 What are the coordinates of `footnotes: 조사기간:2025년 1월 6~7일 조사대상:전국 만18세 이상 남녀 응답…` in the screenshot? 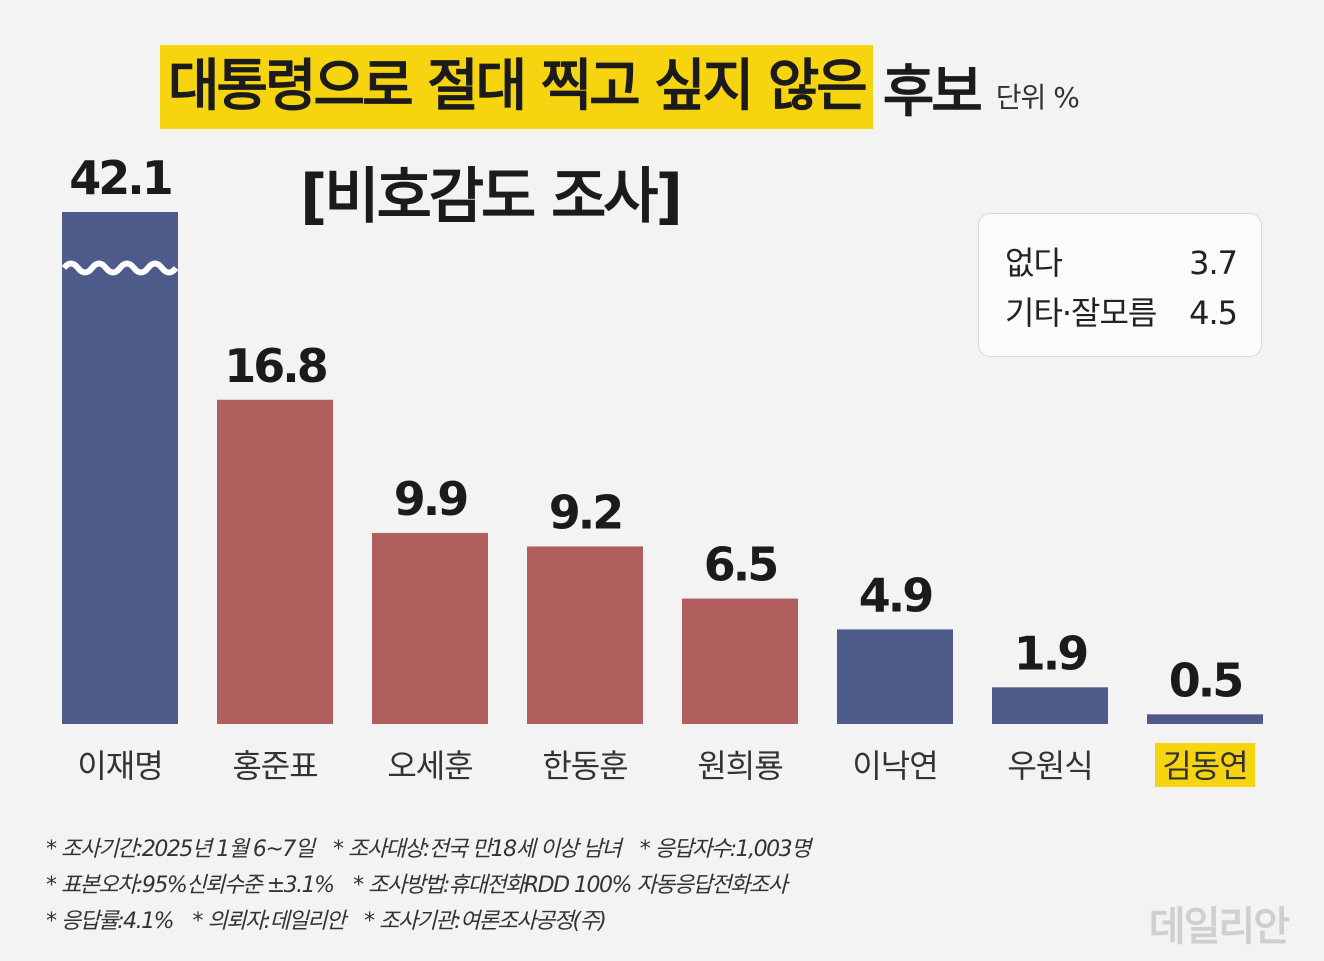 It's located at (435, 886).